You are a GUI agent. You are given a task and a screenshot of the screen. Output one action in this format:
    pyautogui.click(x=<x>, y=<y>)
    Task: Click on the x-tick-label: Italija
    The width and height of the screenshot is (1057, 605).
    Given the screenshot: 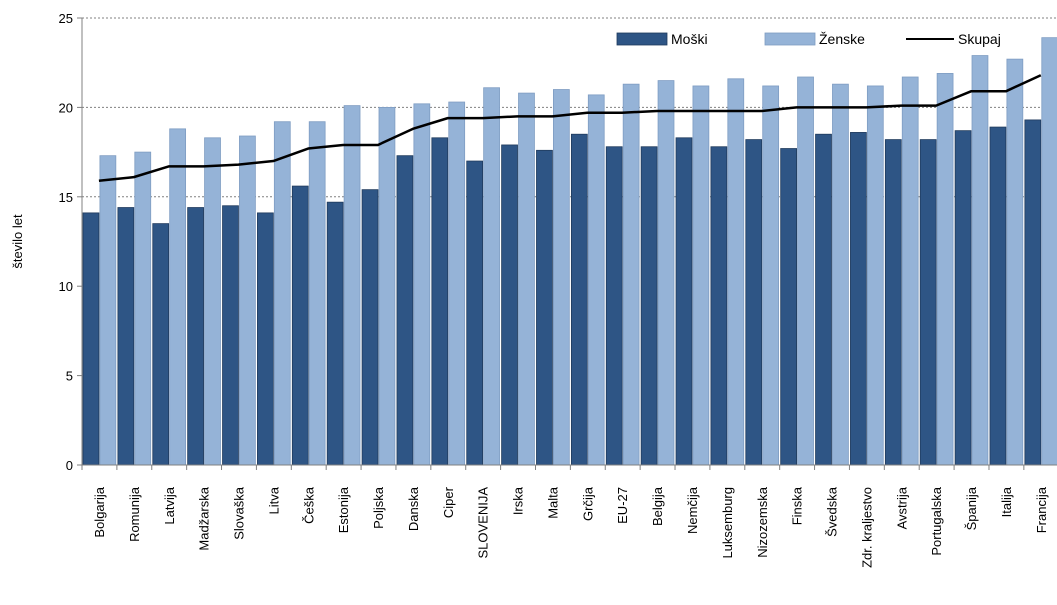 What is the action you would take?
    pyautogui.click(x=1006, y=501)
    